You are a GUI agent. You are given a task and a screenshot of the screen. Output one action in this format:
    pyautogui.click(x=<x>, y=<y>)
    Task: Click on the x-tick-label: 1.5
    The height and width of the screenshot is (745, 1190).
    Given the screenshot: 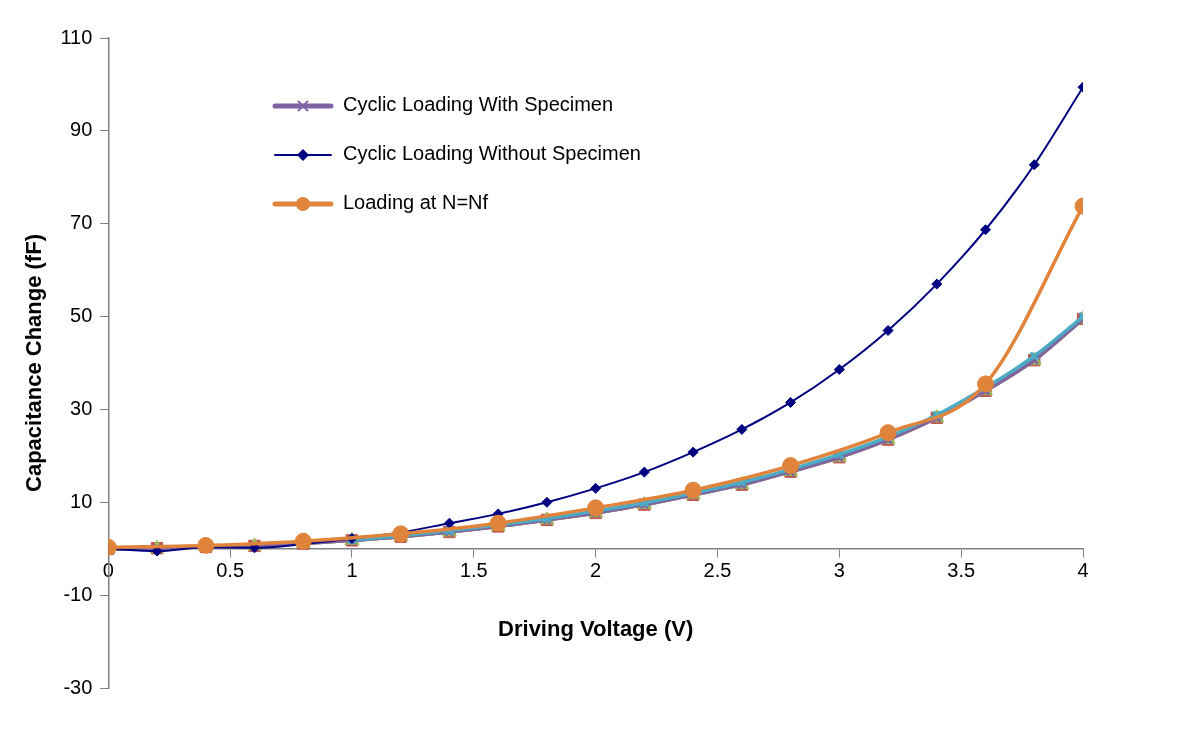 What is the action you would take?
    pyautogui.click(x=473, y=570)
    